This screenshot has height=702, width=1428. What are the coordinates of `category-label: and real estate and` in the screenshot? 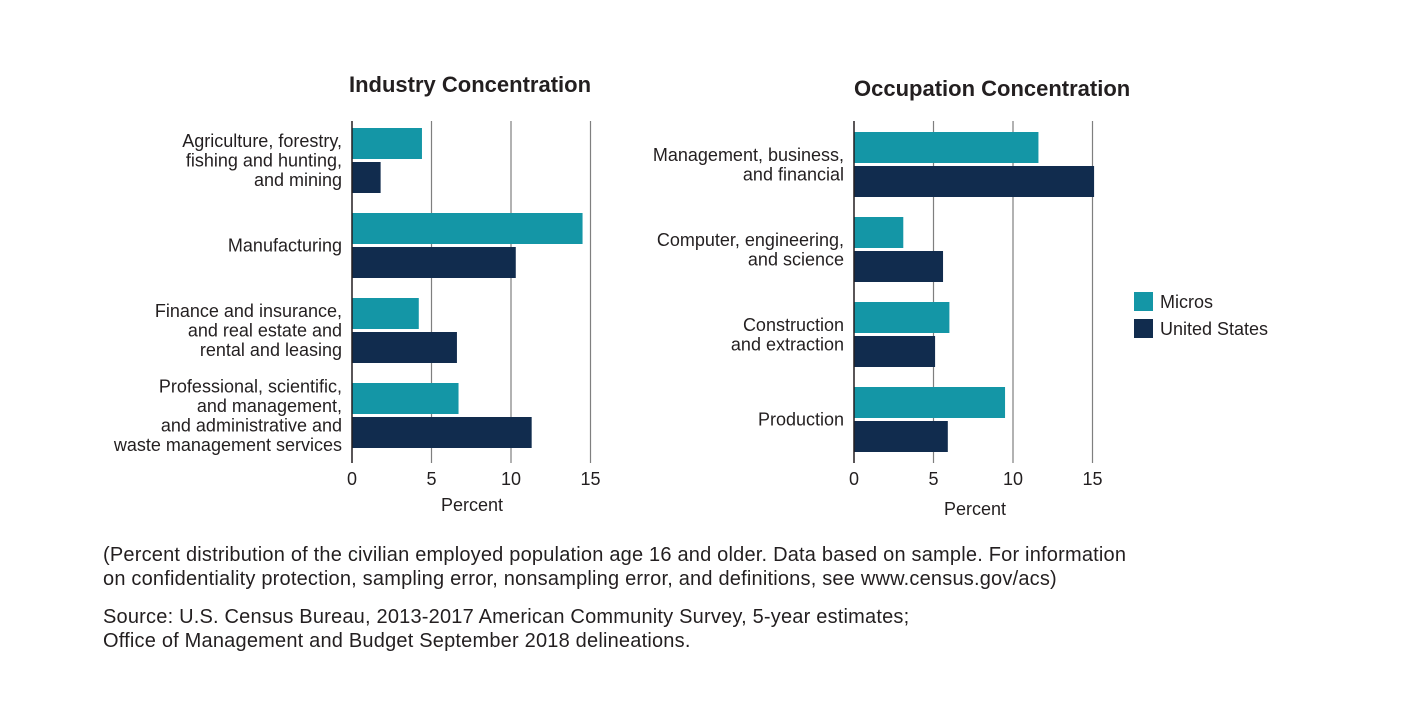 It's located at (265, 331).